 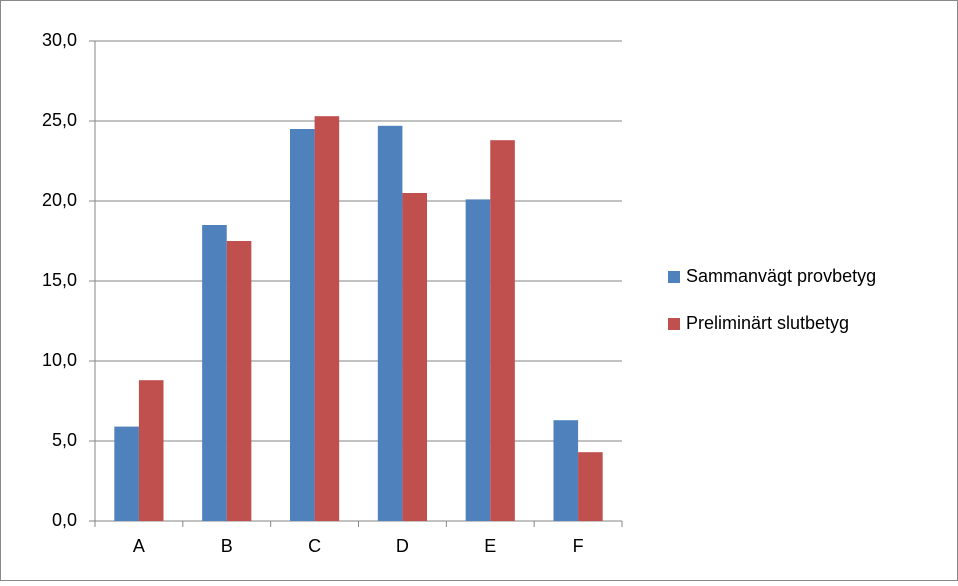 What do you see at coordinates (402, 546) in the screenshot?
I see `x-tick-label: D` at bounding box center [402, 546].